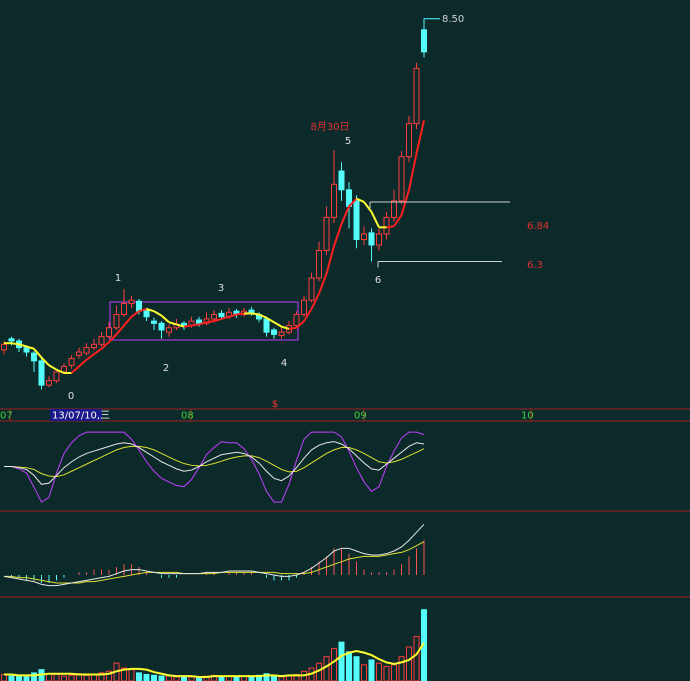 This screenshot has height=681, width=690. What do you see at coordinates (221, 288) in the screenshot?
I see `wave-label: 3` at bounding box center [221, 288].